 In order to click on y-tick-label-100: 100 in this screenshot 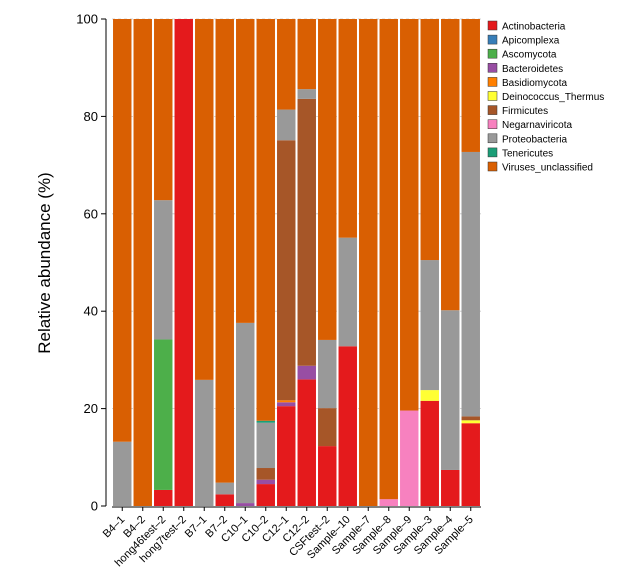, I will do `click(87, 19)`.